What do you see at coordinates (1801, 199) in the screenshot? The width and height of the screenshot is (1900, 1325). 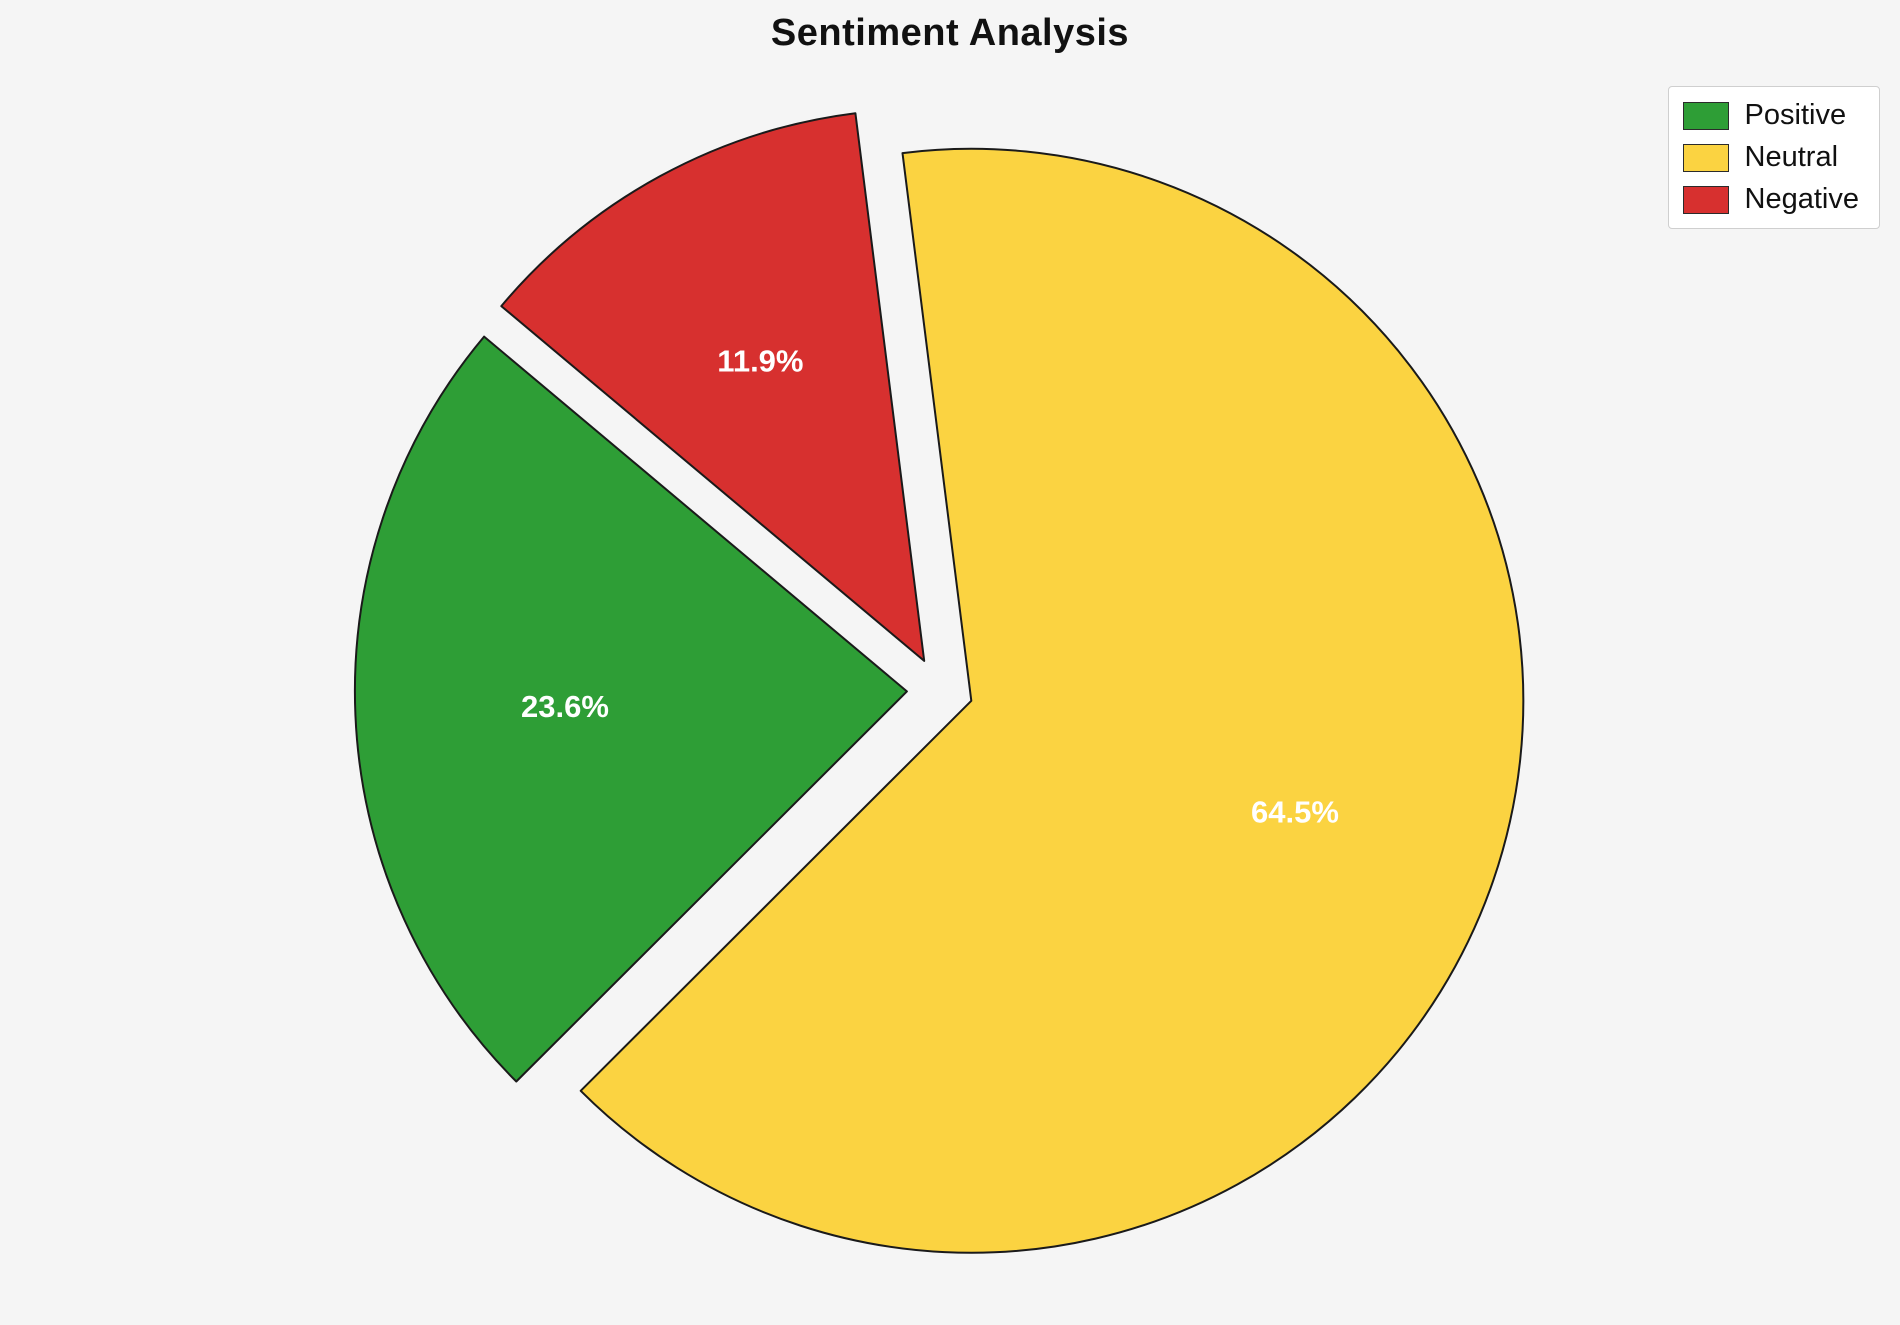 I see `legend-label: Negative` at bounding box center [1801, 199].